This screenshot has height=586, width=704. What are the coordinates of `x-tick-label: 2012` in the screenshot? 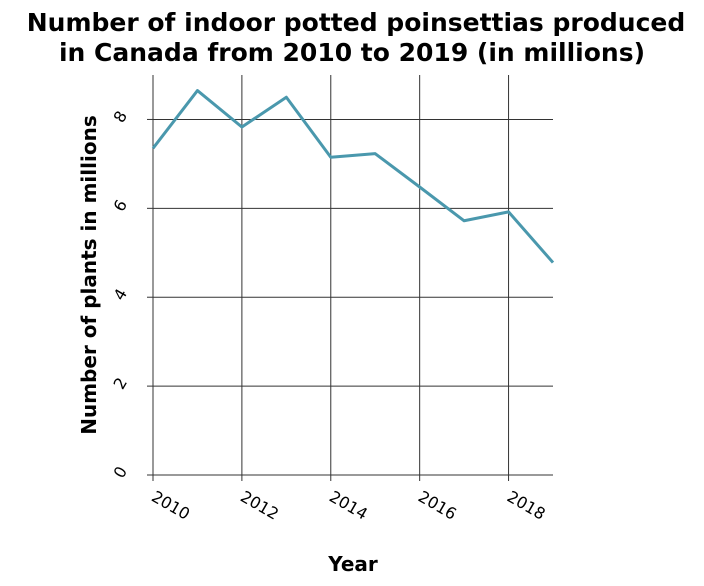 It's located at (259, 505).